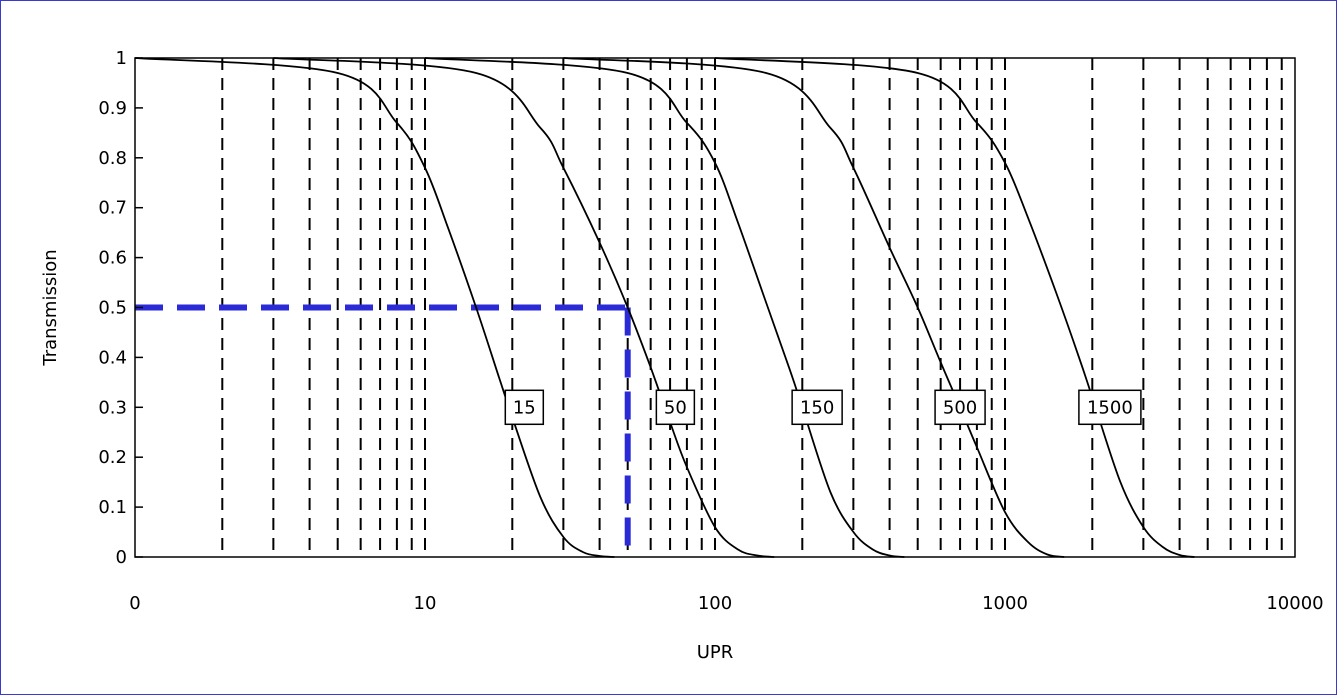 This screenshot has width=1337, height=695. I want to click on y-axis-ticks: 0 0.1 0.2 0.3 0.4 0.5 0.6 0.7 0.8 0.9 1, so click(120, 308).